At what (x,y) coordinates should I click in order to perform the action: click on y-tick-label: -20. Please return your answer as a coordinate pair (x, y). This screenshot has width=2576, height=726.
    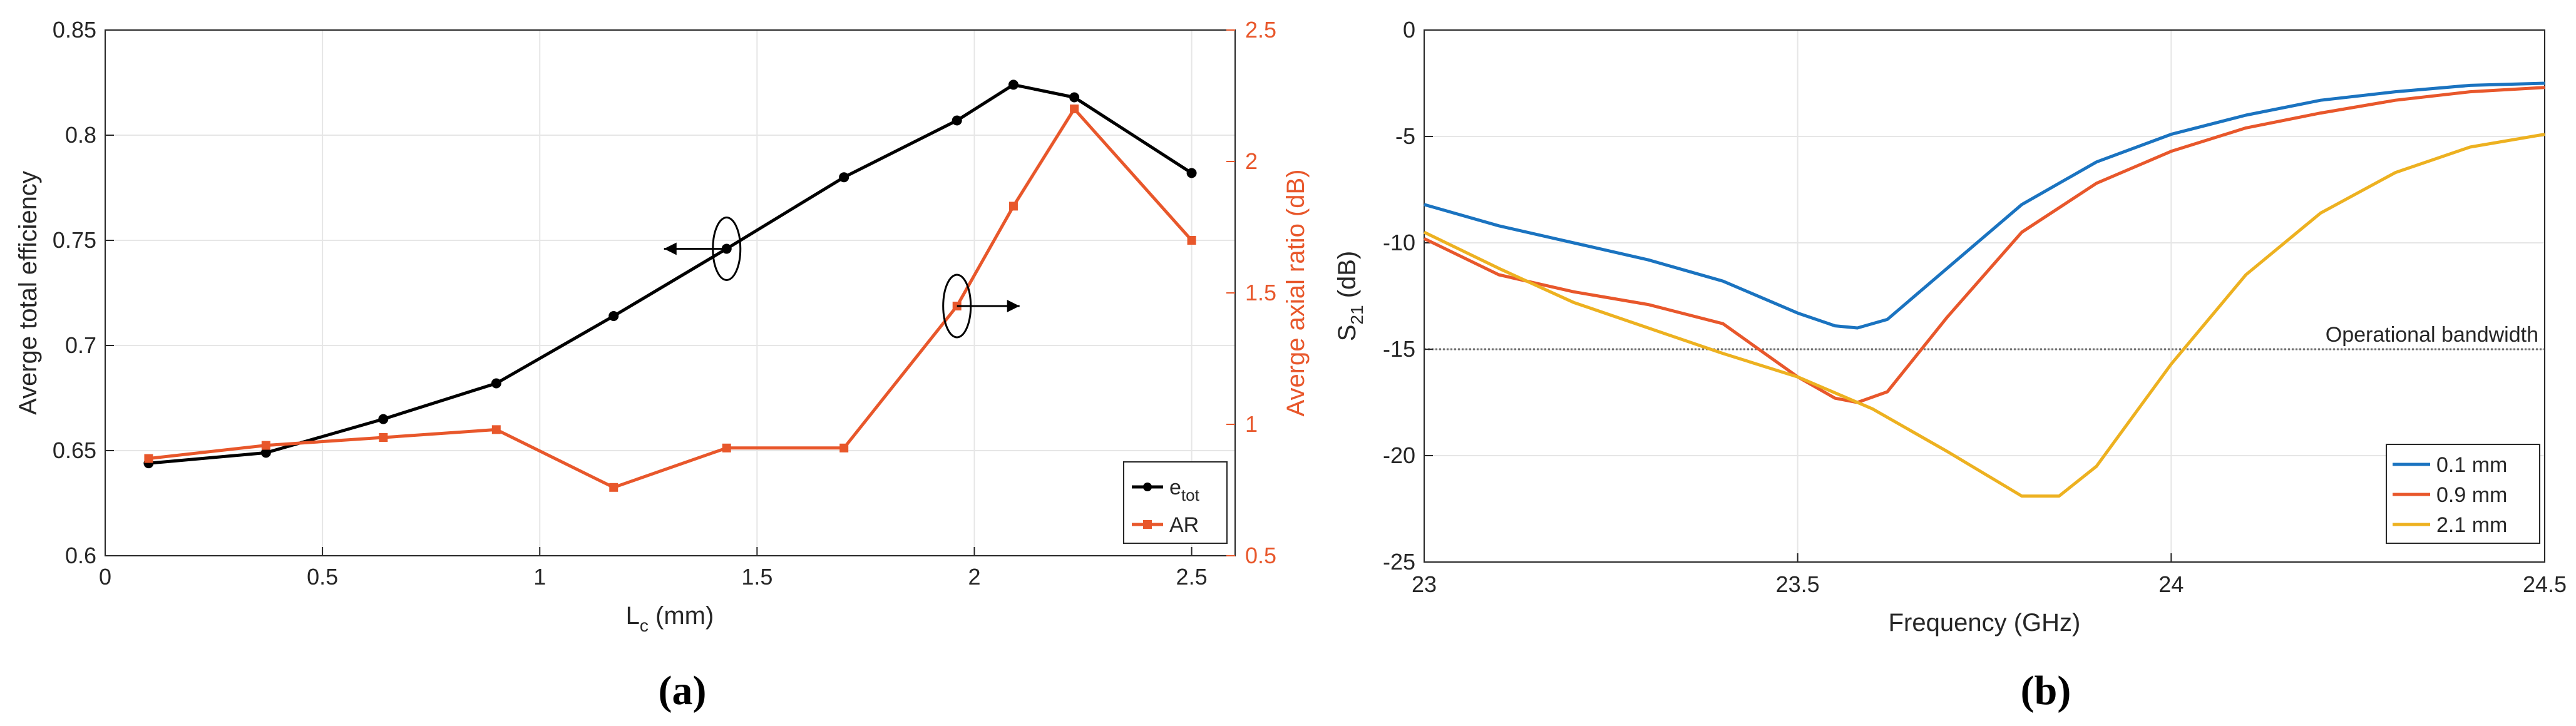
    Looking at the image, I should click on (1399, 455).